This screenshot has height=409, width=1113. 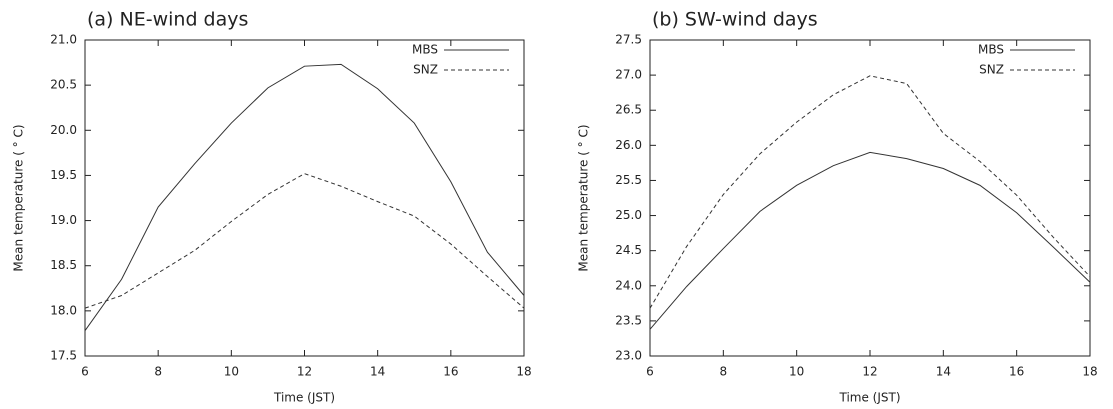 What do you see at coordinates (628, 250) in the screenshot?
I see `y-tick-label: 24.5` at bounding box center [628, 250].